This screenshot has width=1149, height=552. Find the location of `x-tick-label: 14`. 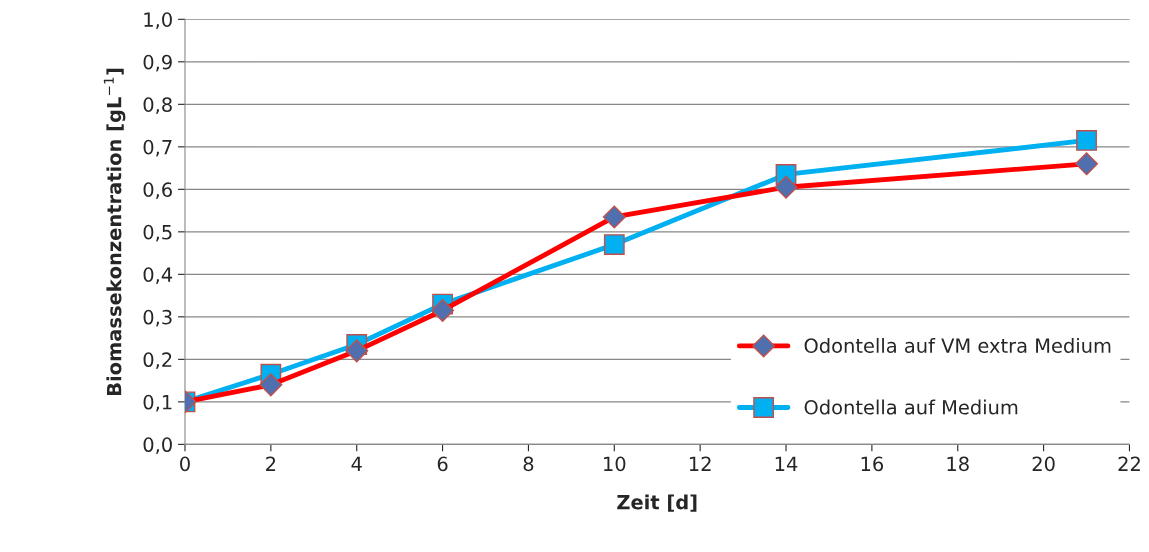

x-tick-label: 14 is located at coordinates (786, 463).